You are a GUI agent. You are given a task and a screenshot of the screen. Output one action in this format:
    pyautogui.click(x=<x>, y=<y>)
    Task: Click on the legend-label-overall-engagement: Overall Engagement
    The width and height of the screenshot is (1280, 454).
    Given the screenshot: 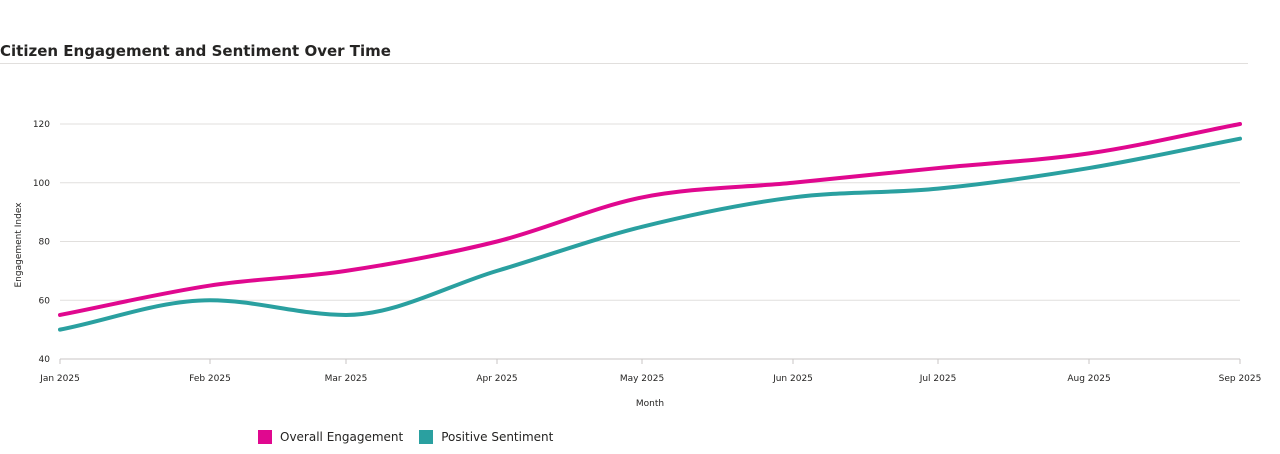 What is the action you would take?
    pyautogui.click(x=342, y=437)
    